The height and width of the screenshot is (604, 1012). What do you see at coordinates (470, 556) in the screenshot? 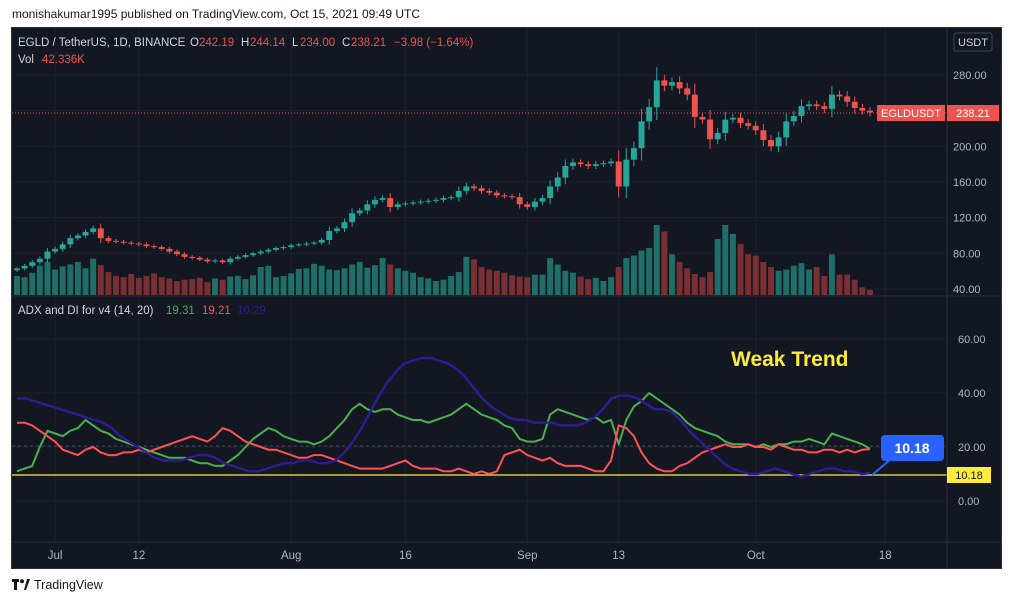
I see `time-axis: Jul 12 Aug 16 Sep 13 Oct 18` at bounding box center [470, 556].